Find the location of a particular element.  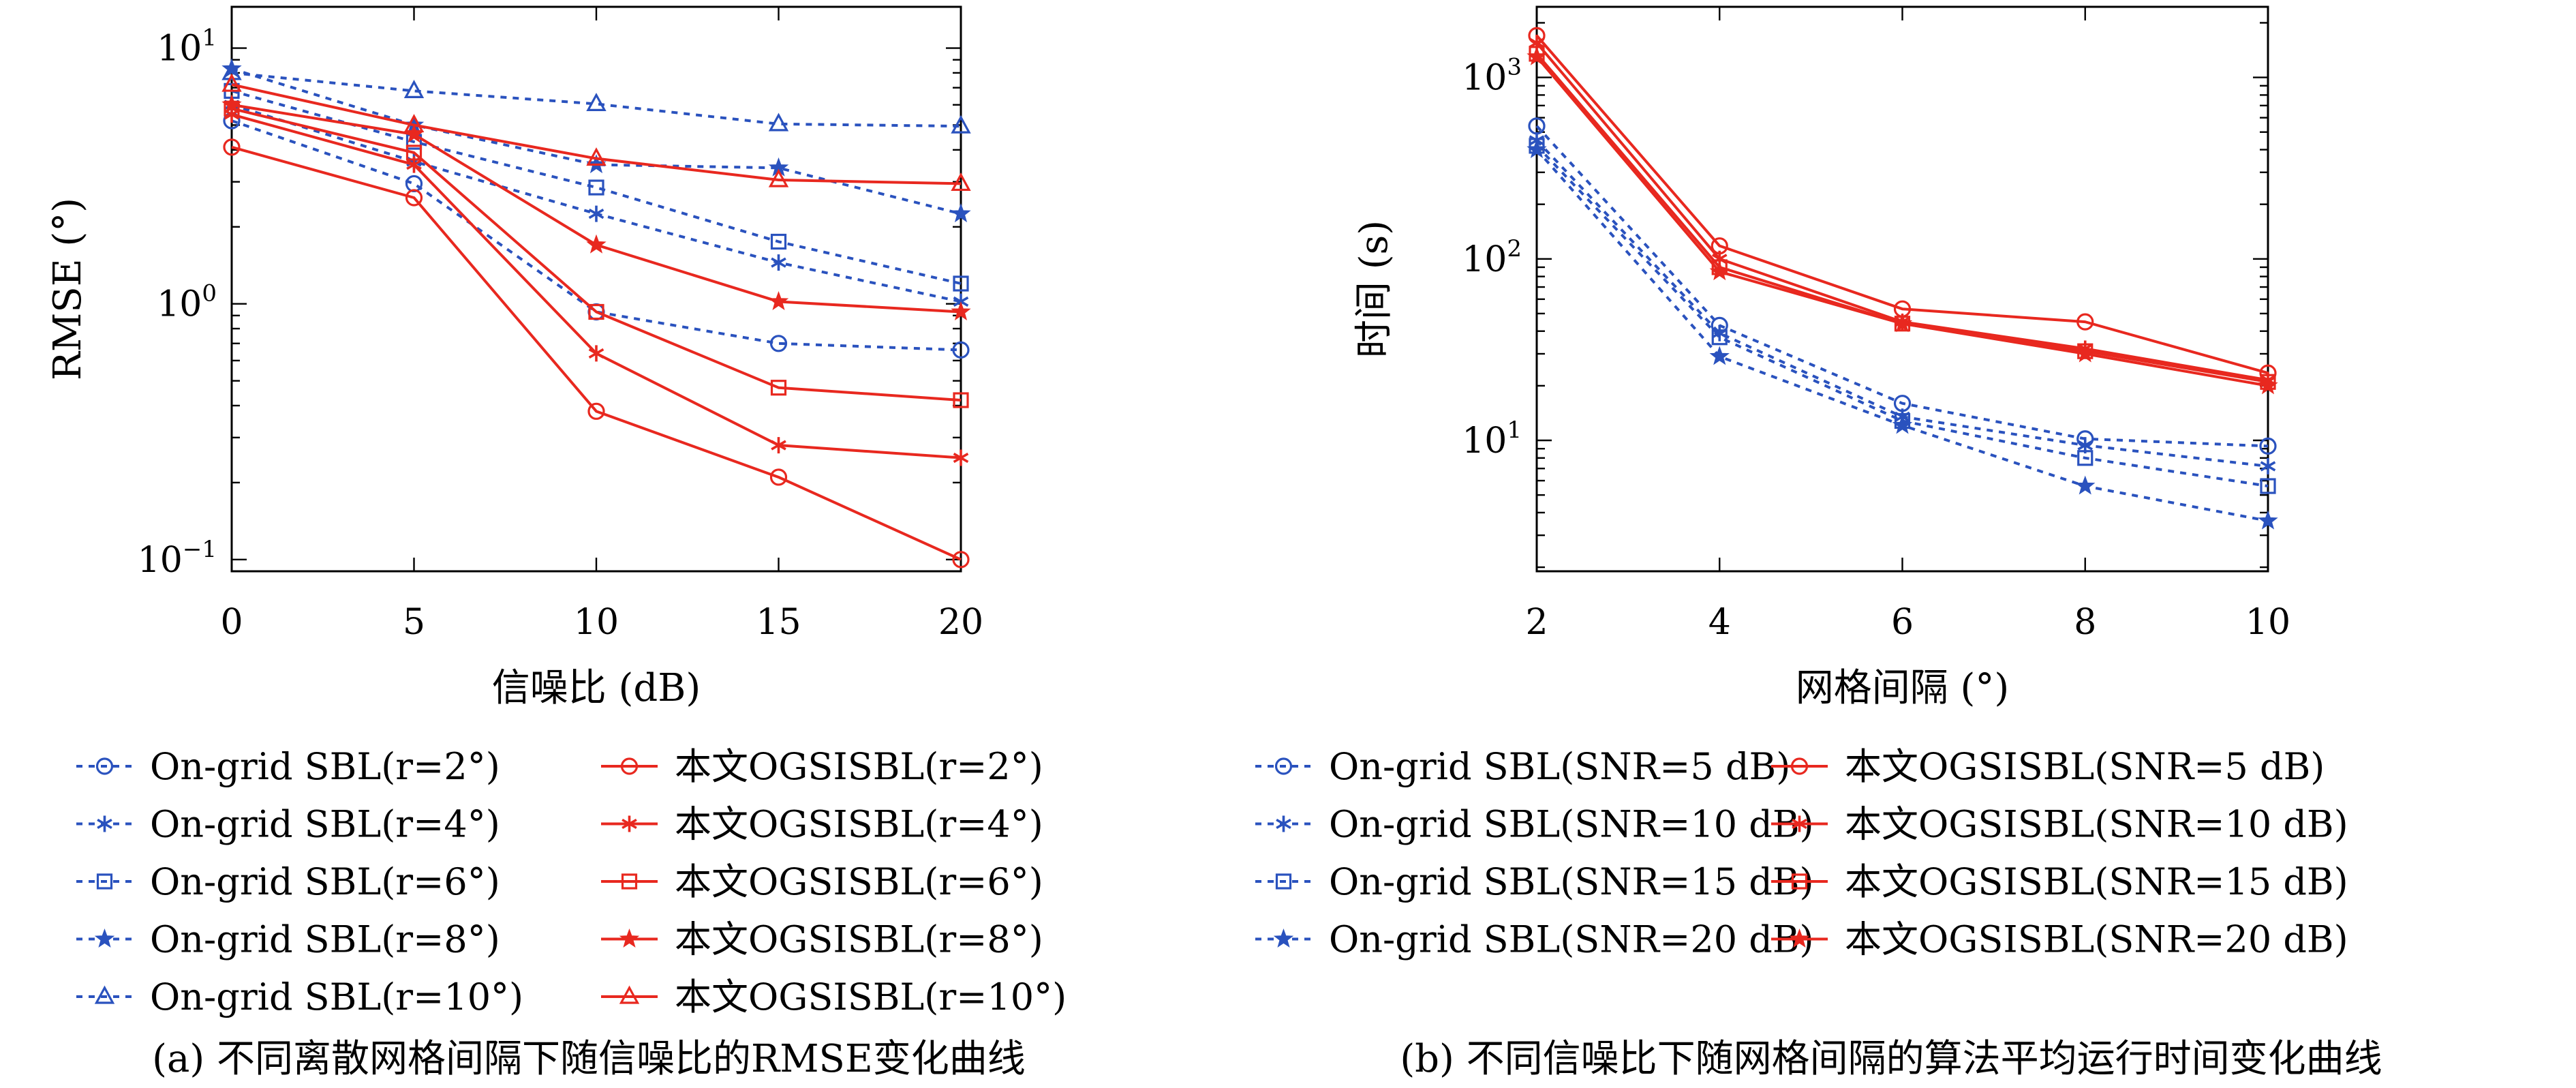

legend-label: On-grid SBL(SNR=15 dB) is located at coordinates (1572, 881).